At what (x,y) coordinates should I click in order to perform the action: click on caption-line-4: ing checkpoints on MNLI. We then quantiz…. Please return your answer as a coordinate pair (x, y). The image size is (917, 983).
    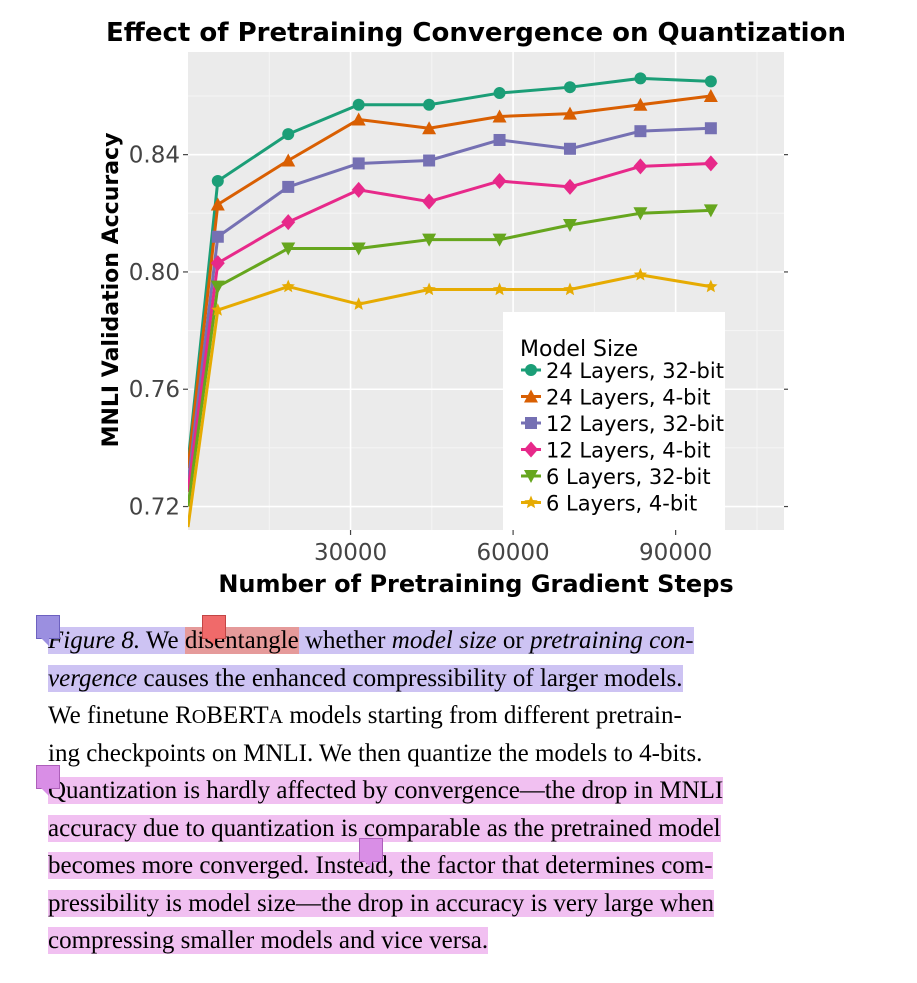
    Looking at the image, I should click on (448, 754).